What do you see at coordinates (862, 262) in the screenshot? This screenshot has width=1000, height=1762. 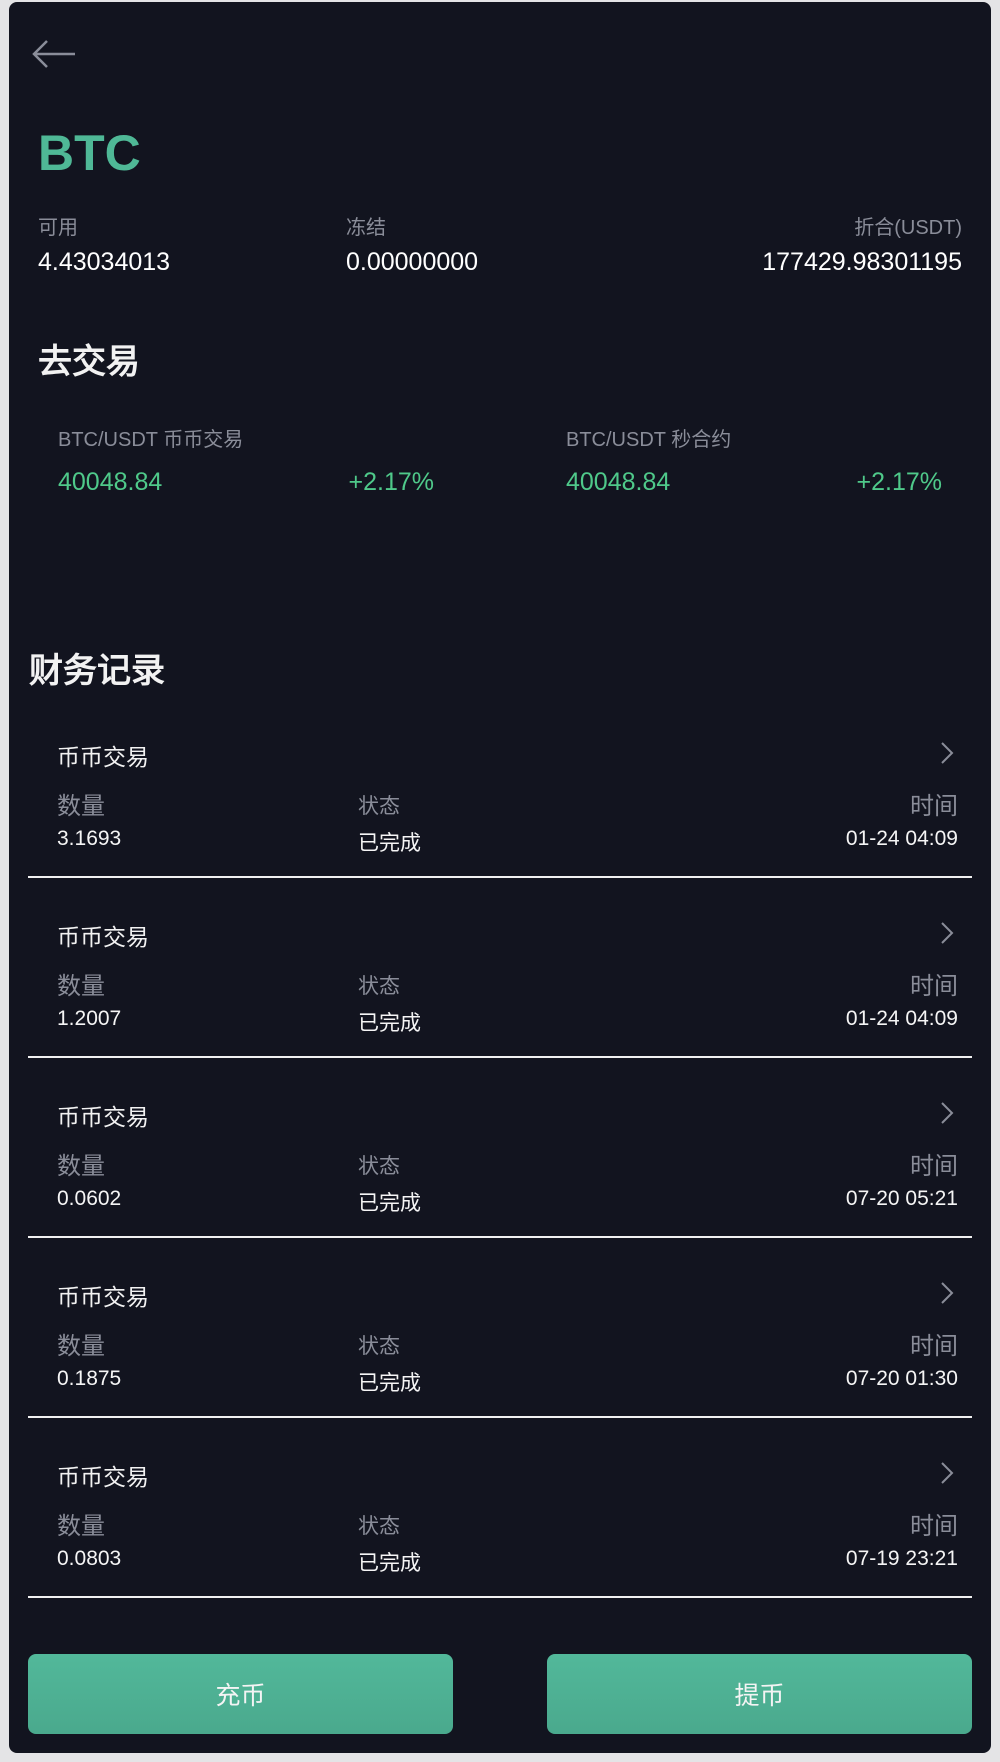 I see `usdt-value: 177429.98301195` at bounding box center [862, 262].